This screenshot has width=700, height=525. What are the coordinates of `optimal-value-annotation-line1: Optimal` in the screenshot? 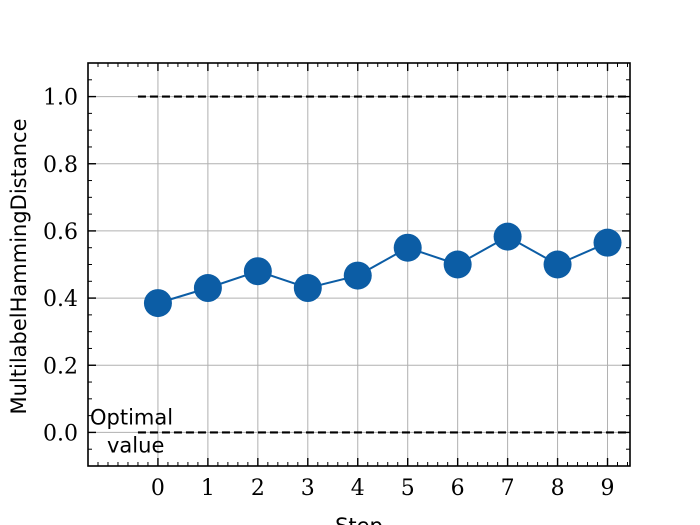 It's located at (131, 417).